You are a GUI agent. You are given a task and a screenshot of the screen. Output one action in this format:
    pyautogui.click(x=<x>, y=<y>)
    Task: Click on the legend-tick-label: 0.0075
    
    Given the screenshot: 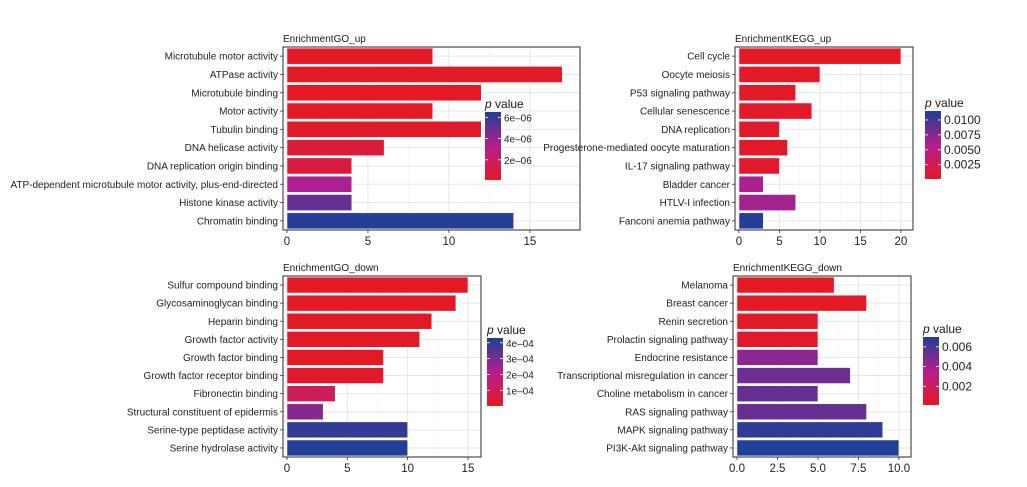 What is the action you would take?
    pyautogui.click(x=962, y=135)
    